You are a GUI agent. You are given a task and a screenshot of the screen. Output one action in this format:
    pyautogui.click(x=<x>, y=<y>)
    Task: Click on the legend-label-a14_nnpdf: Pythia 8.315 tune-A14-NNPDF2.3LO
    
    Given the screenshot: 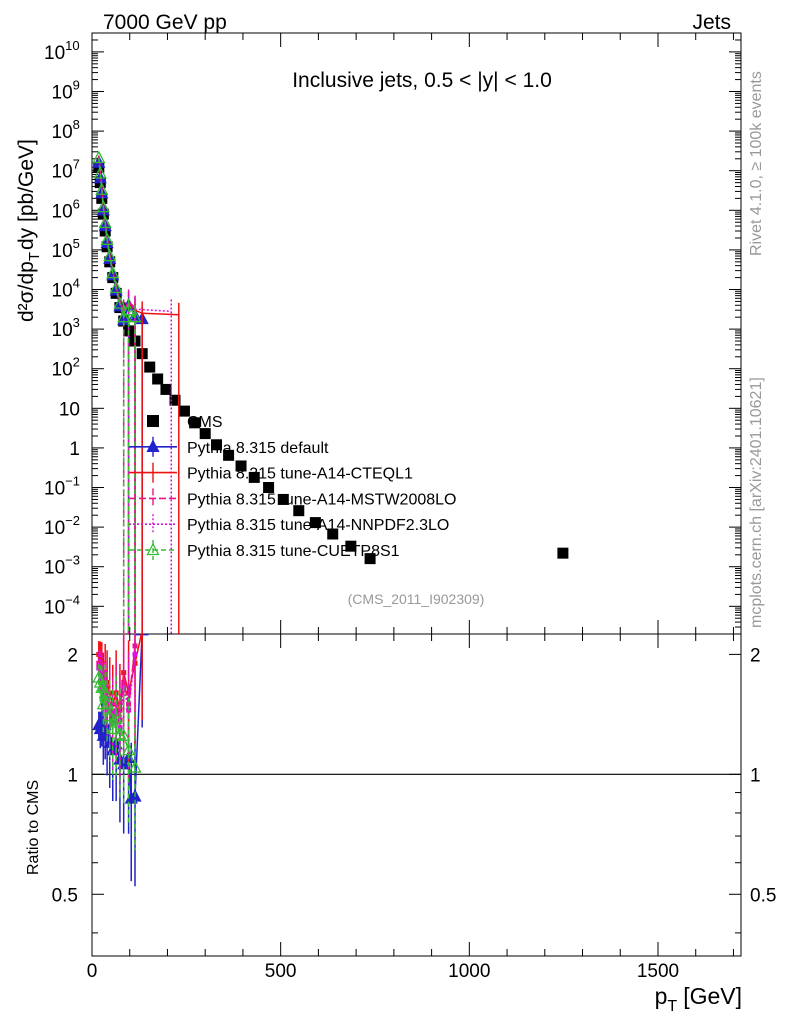 What is the action you would take?
    pyautogui.click(x=318, y=525)
    